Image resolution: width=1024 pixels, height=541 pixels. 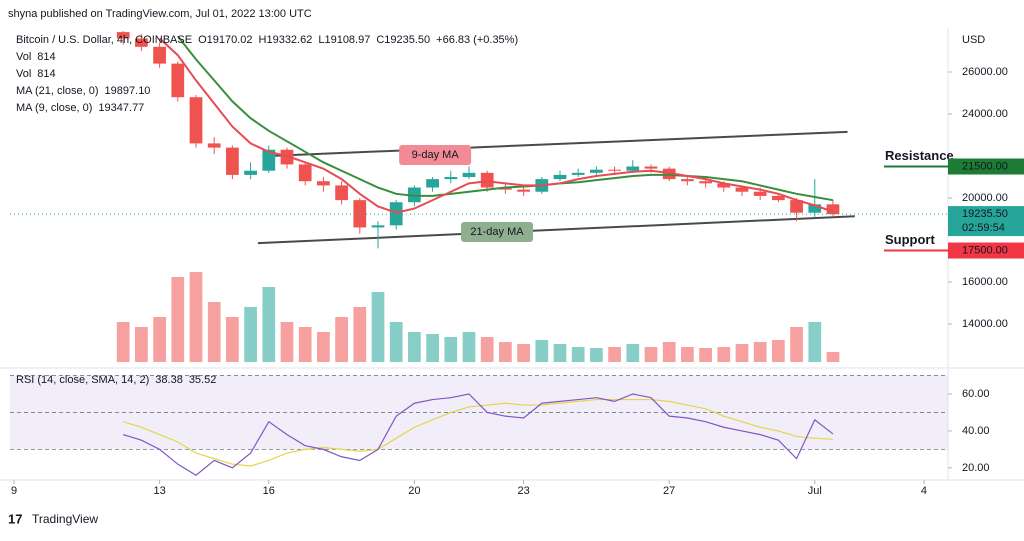 What do you see at coordinates (815, 491) in the screenshot?
I see `x-tick-label: Jul` at bounding box center [815, 491].